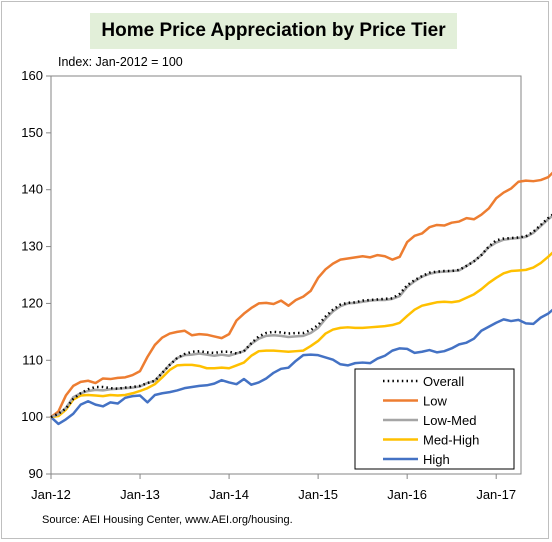 Image resolution: width=552 pixels, height=542 pixels. What do you see at coordinates (140, 494) in the screenshot?
I see `x-tick-label: Jan-13` at bounding box center [140, 494].